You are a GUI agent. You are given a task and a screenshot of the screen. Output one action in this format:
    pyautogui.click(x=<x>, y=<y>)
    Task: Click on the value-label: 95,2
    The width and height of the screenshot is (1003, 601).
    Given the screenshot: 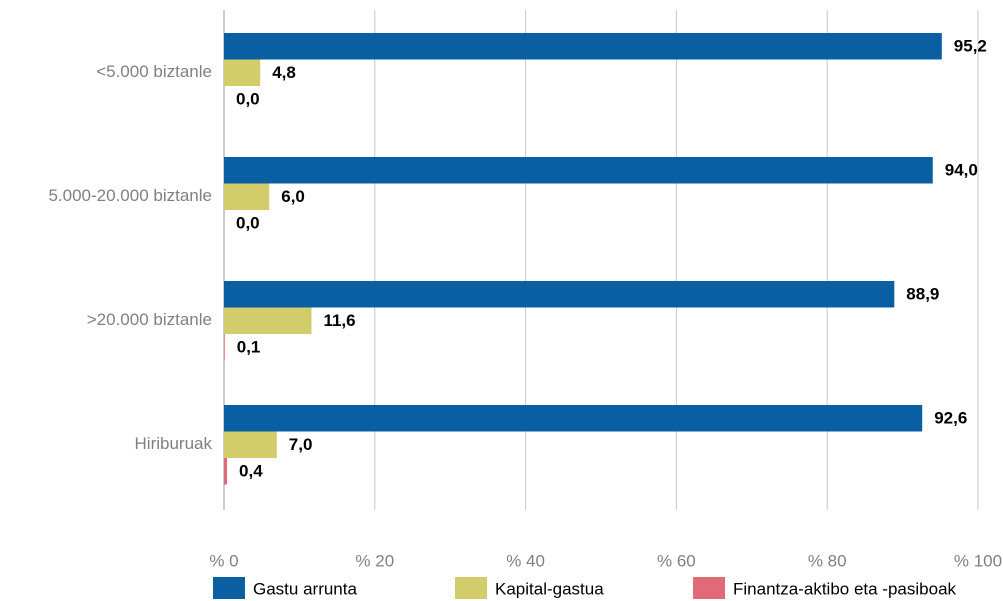 What is the action you would take?
    pyautogui.click(x=970, y=46)
    